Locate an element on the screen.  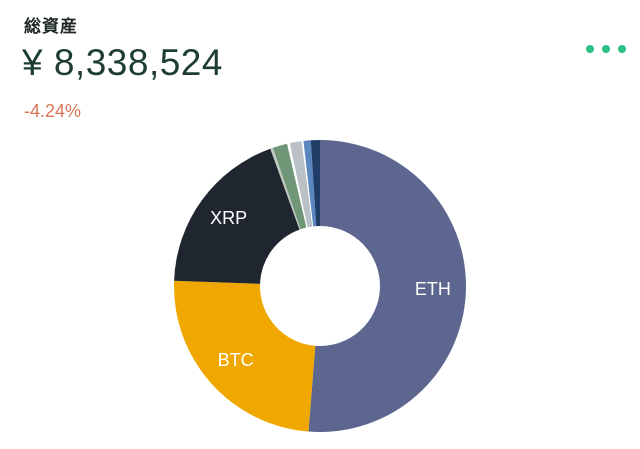
total-assets-value: ¥ 8,338,524 is located at coordinates (122, 62).